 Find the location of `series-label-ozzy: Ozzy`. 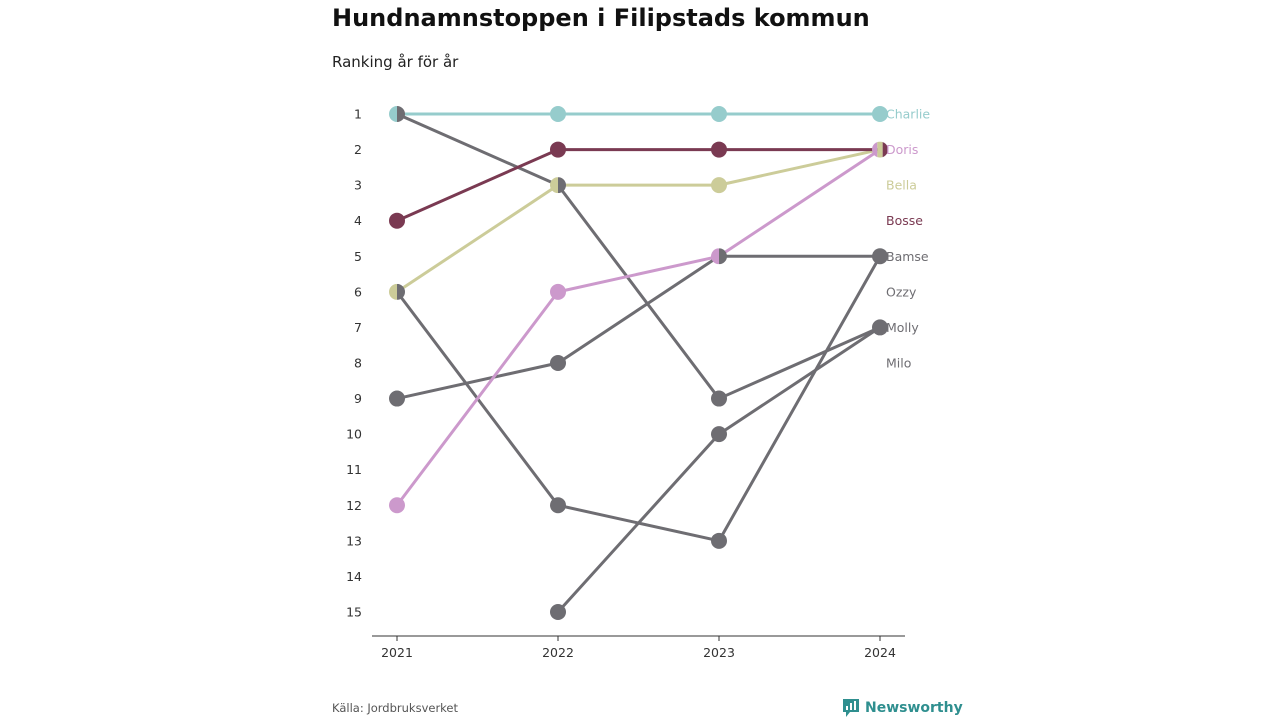

series-label-ozzy: Ozzy is located at coordinates (901, 291).